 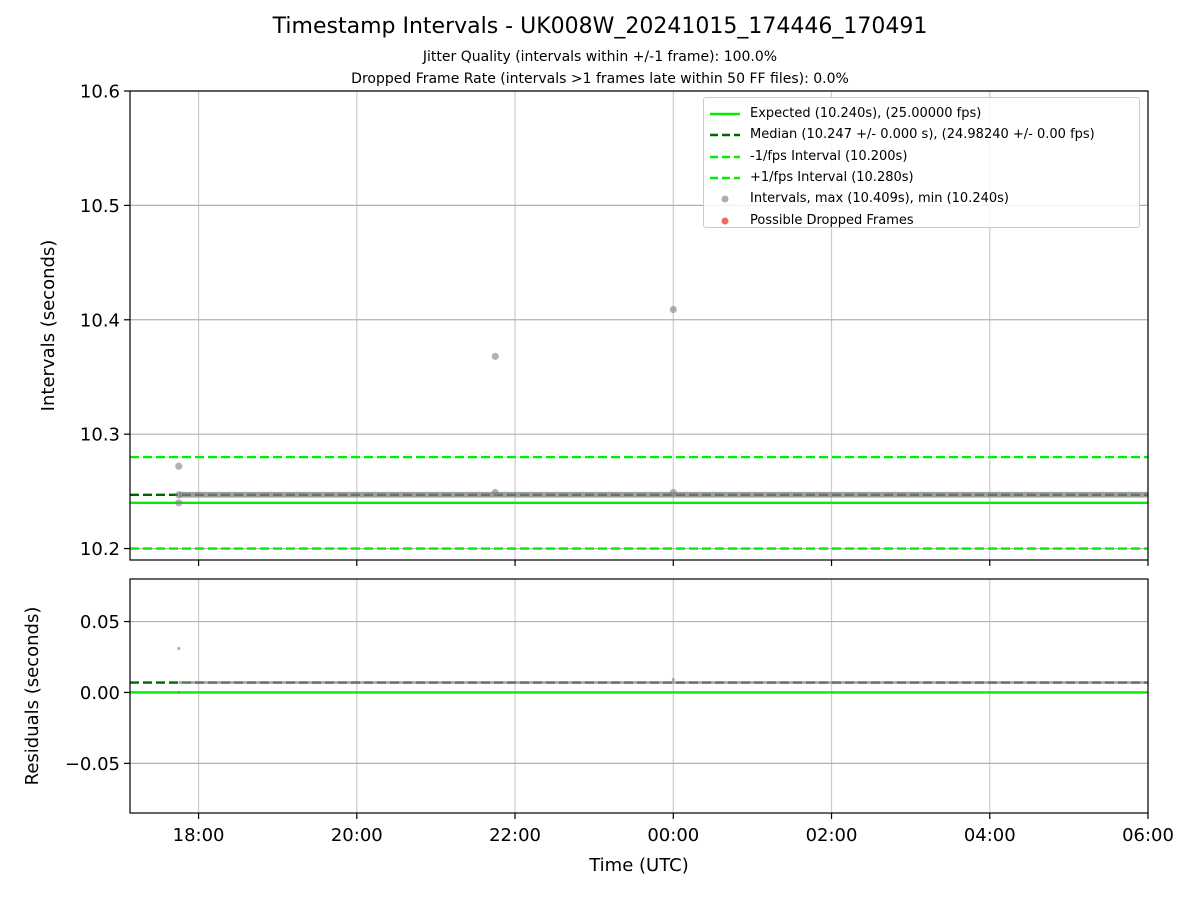 I want to click on x-tick-label: 20:00, so click(x=357, y=835).